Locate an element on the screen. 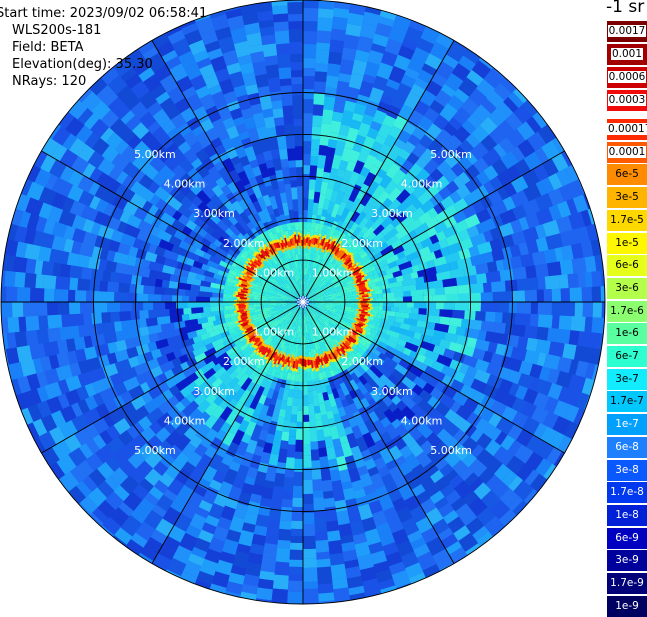 This screenshot has width=647, height=617. colorbar-label: 1e-7 is located at coordinates (627, 424).